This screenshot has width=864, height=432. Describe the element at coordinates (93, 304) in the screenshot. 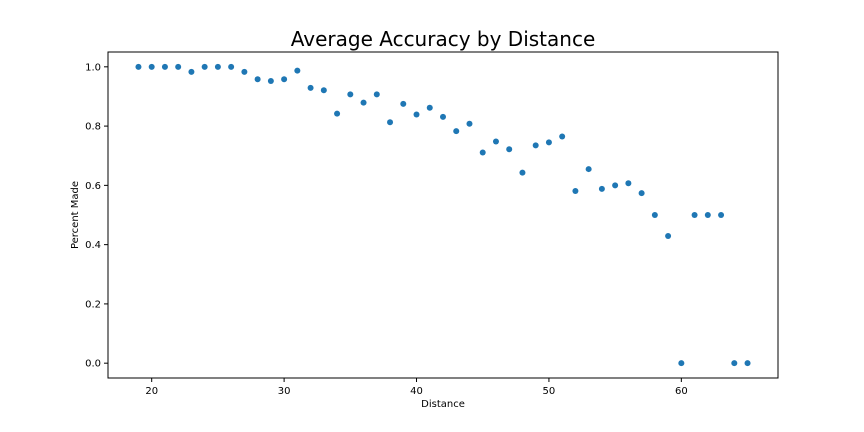

I see `y-tick-label: 0.2` at that location.